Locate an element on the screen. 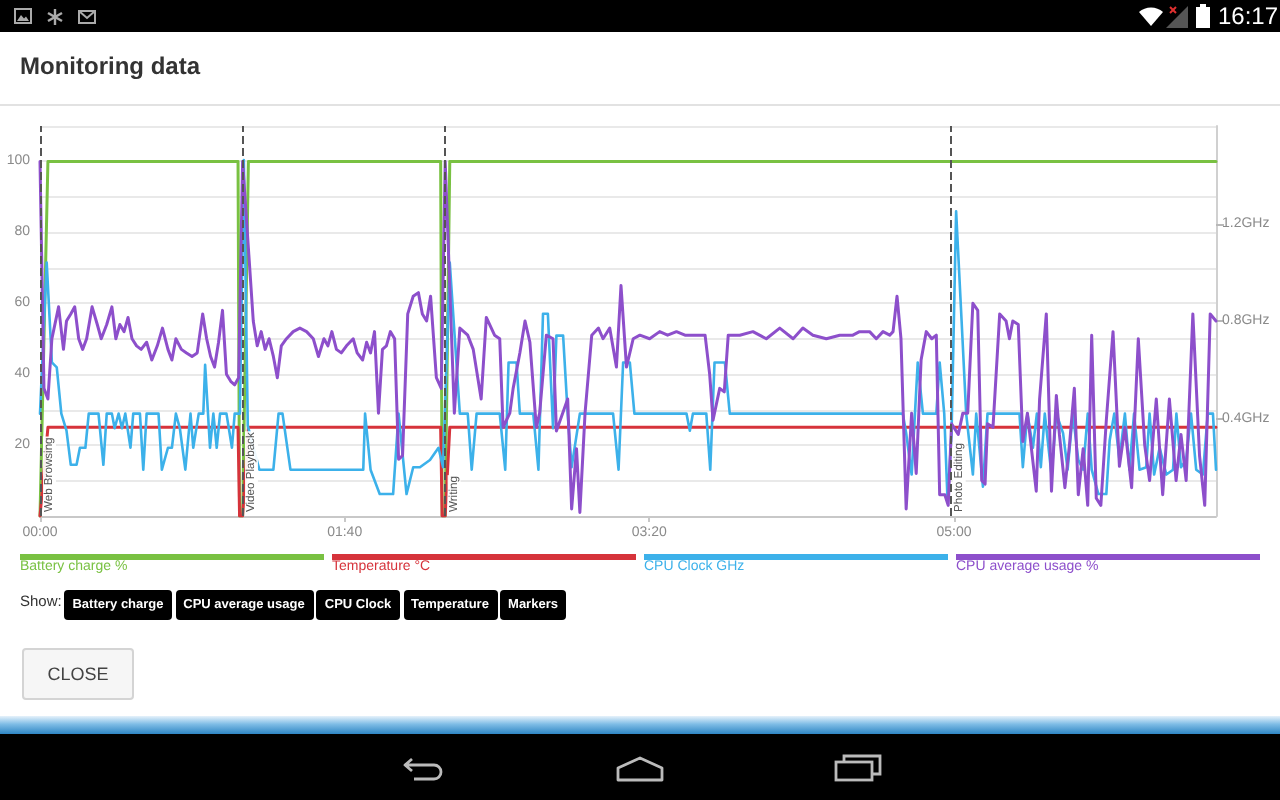 This screenshot has height=800, width=1280. text: CLOSE is located at coordinates (78, 674).